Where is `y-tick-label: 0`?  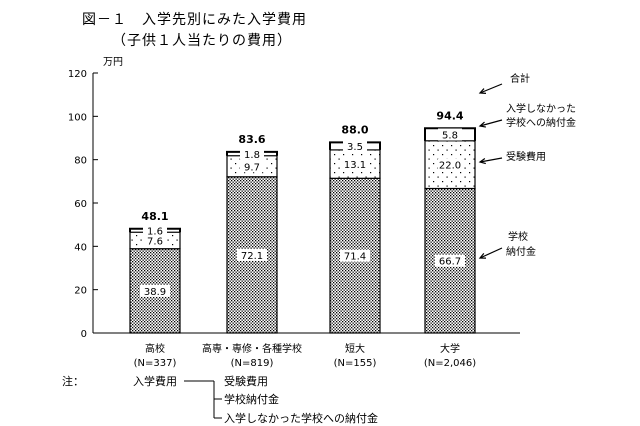
y-tick-label: 0 is located at coordinates (84, 334).